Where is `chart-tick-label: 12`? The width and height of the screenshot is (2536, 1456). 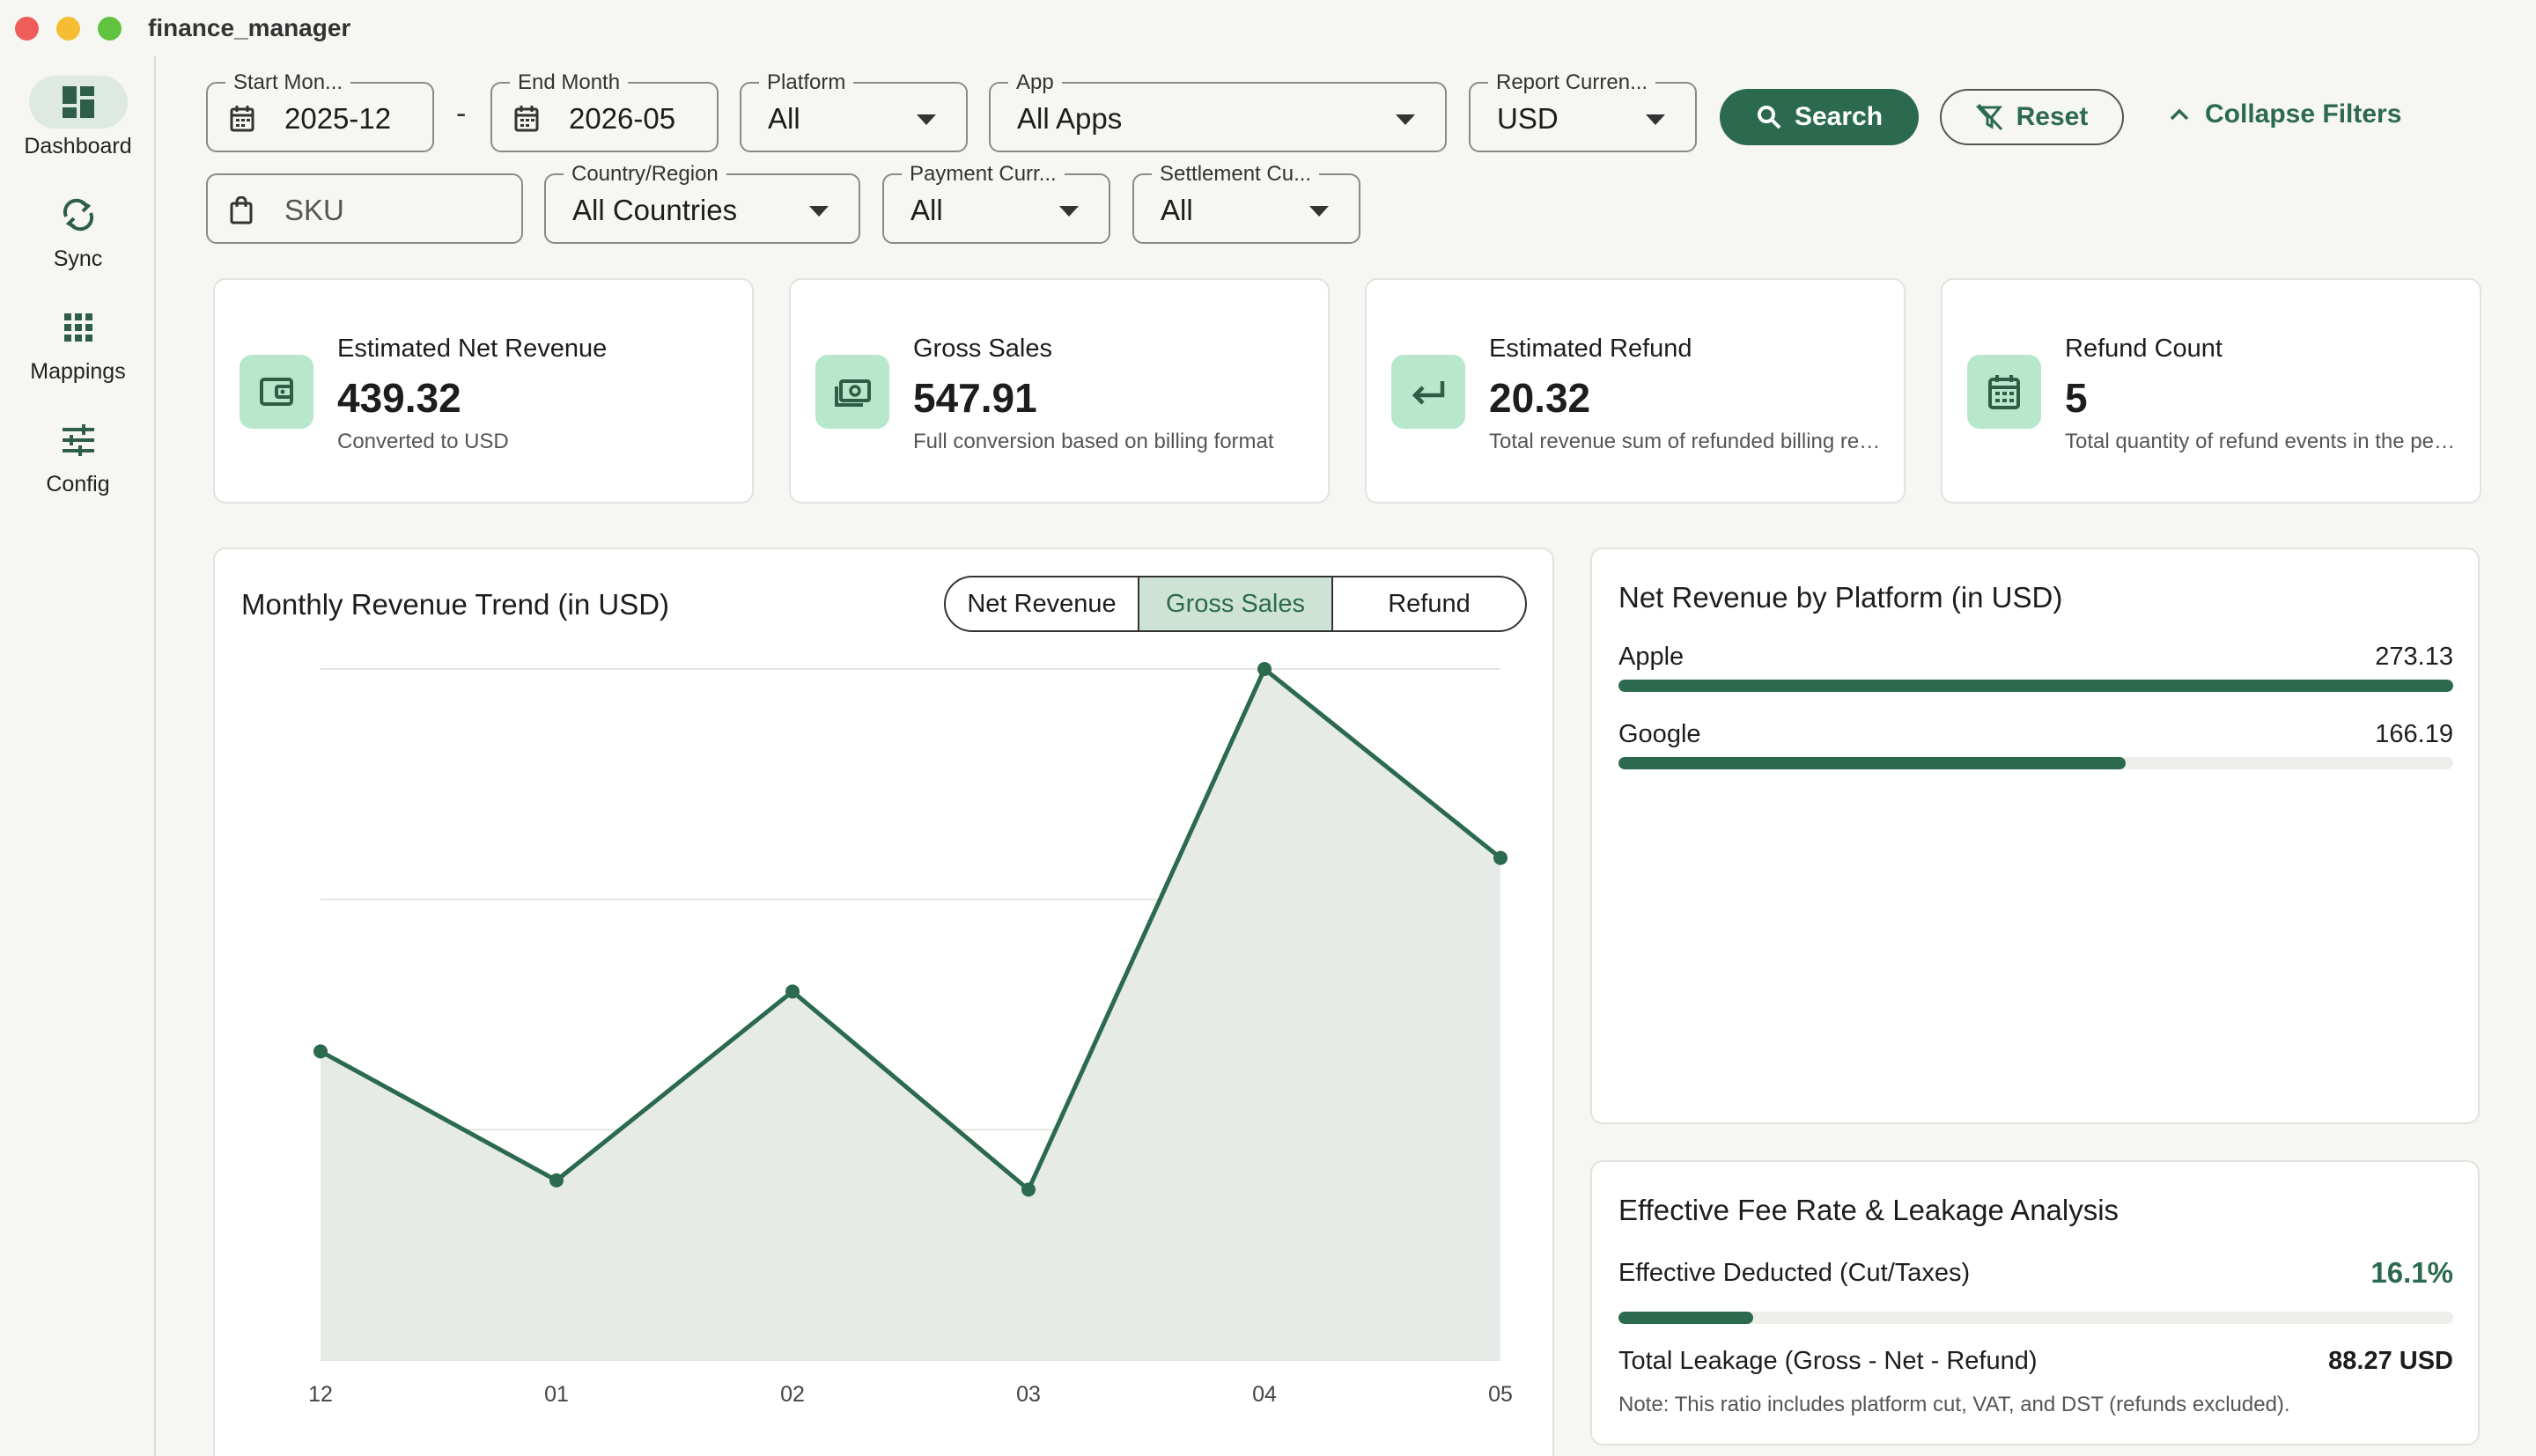
chart-tick-label: 12 is located at coordinates (320, 1395).